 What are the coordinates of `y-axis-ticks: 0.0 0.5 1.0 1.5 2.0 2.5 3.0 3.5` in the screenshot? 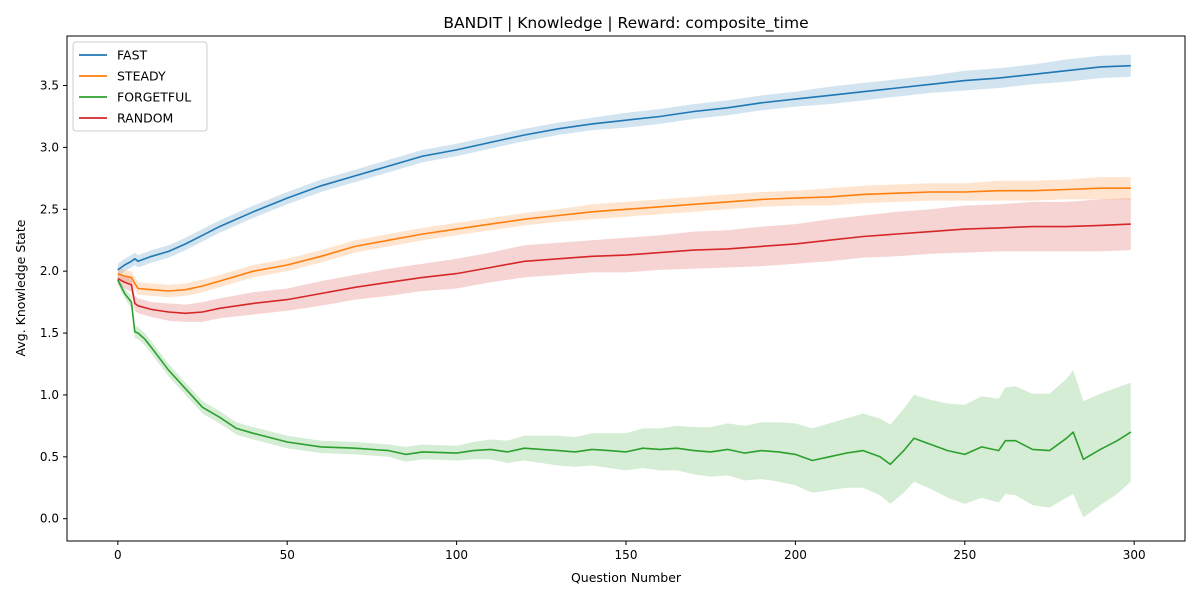 It's located at (53, 302).